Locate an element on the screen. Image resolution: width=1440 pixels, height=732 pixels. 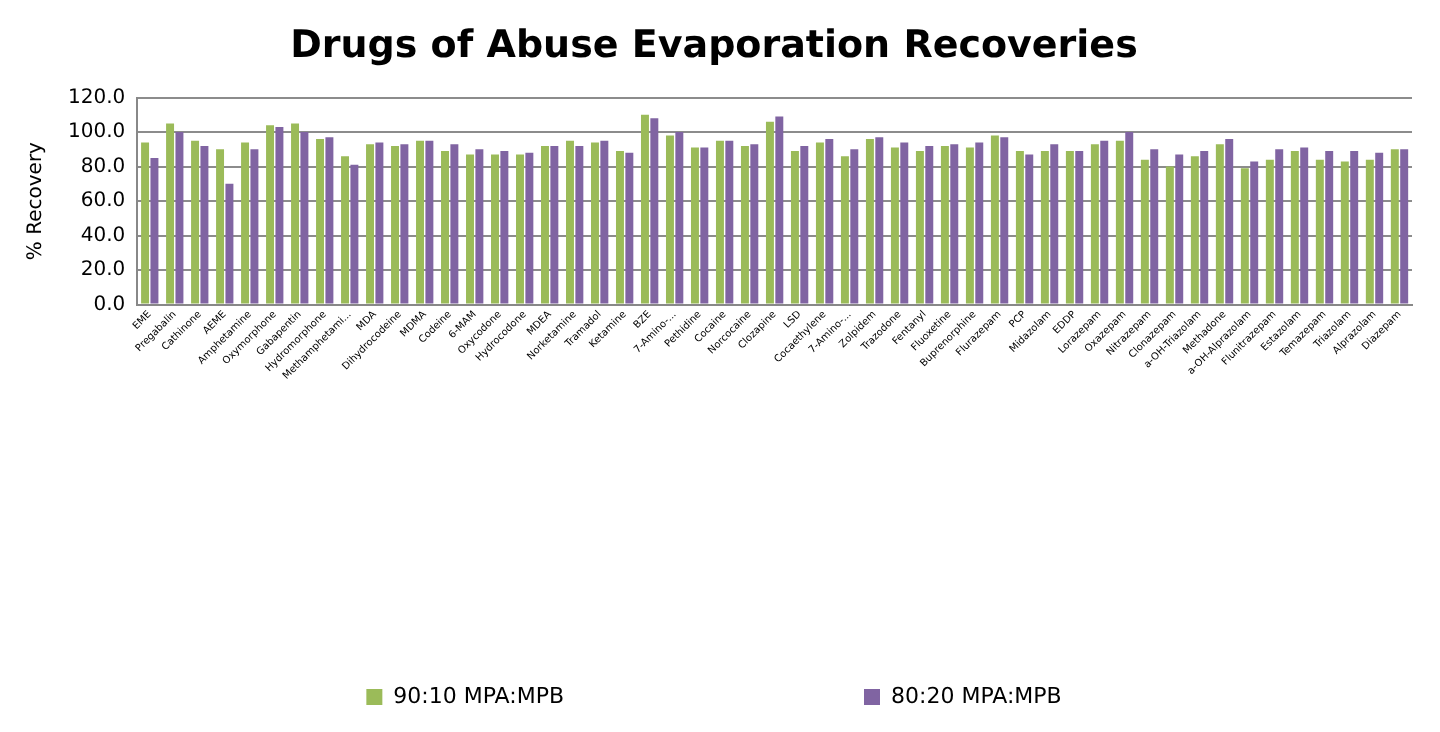
y-axis-title: % Recovery is located at coordinates (36, 201).